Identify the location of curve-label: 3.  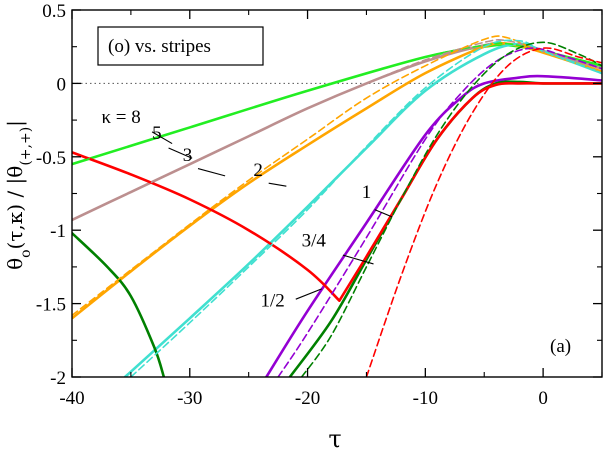
(188, 155).